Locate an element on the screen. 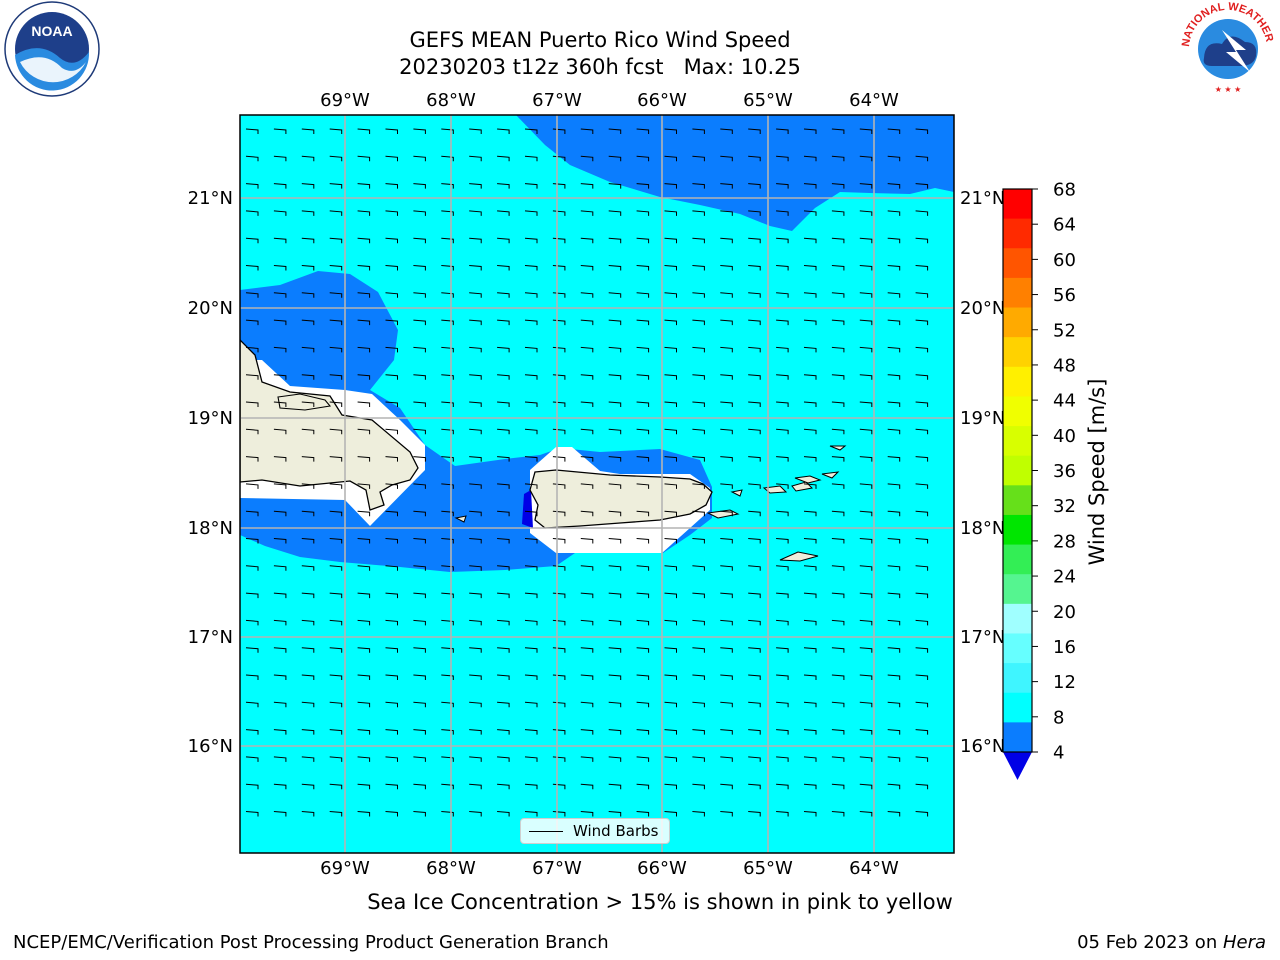 The width and height of the screenshot is (1280, 960). colorbar-tick-label: 12 is located at coordinates (1064, 682).